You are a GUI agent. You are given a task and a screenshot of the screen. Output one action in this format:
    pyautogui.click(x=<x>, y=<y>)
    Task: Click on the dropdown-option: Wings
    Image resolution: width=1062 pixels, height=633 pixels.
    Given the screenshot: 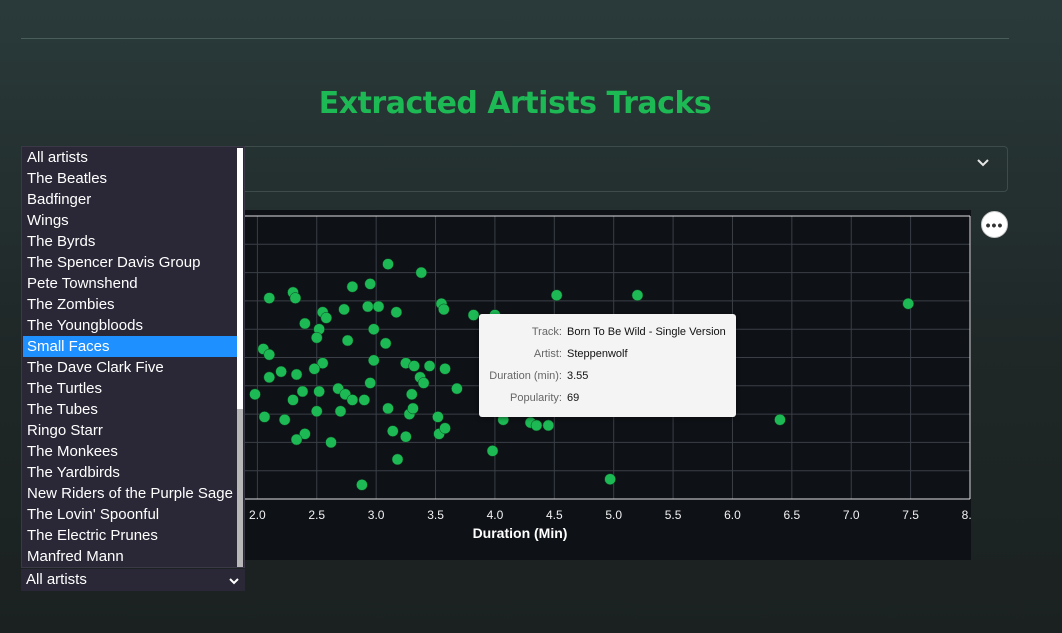 What is the action you would take?
    pyautogui.click(x=48, y=220)
    